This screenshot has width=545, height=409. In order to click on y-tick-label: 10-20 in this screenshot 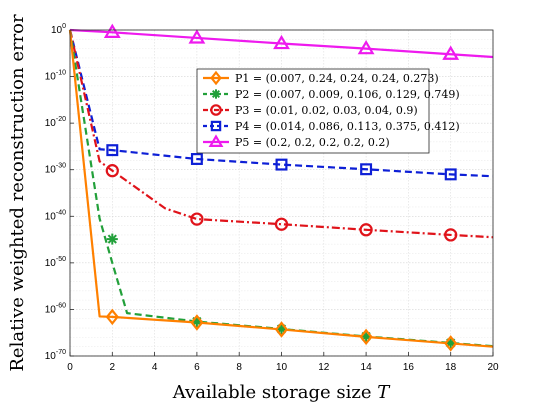, I will do `click(55, 122)`.